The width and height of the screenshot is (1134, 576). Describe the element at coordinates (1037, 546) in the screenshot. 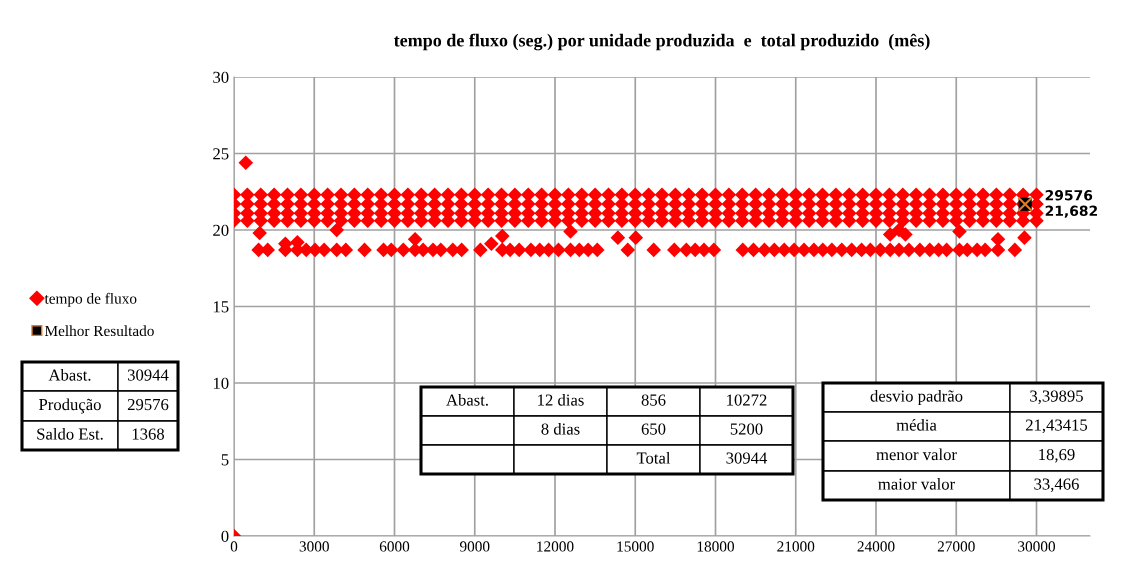

I see `x-tick-label: 30000` at that location.